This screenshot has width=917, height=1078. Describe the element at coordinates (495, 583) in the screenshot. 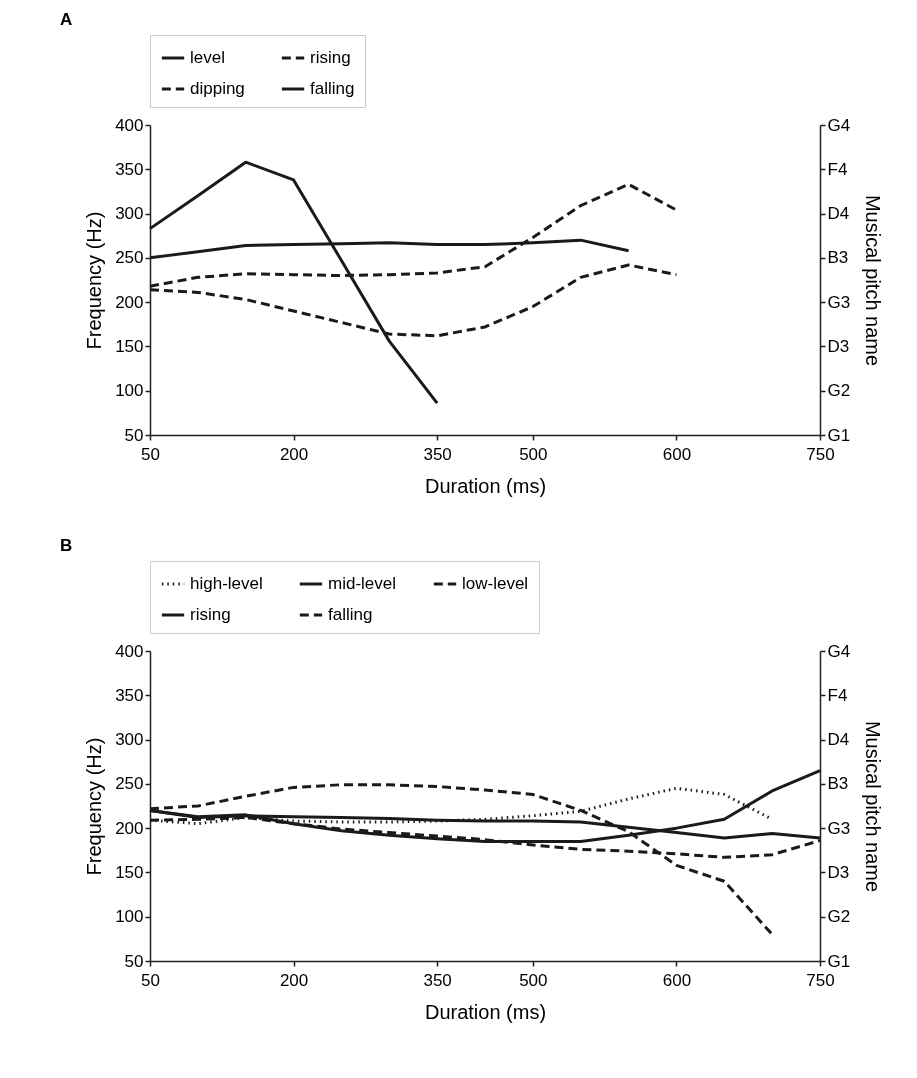

I see `legend-label: low-level` at that location.